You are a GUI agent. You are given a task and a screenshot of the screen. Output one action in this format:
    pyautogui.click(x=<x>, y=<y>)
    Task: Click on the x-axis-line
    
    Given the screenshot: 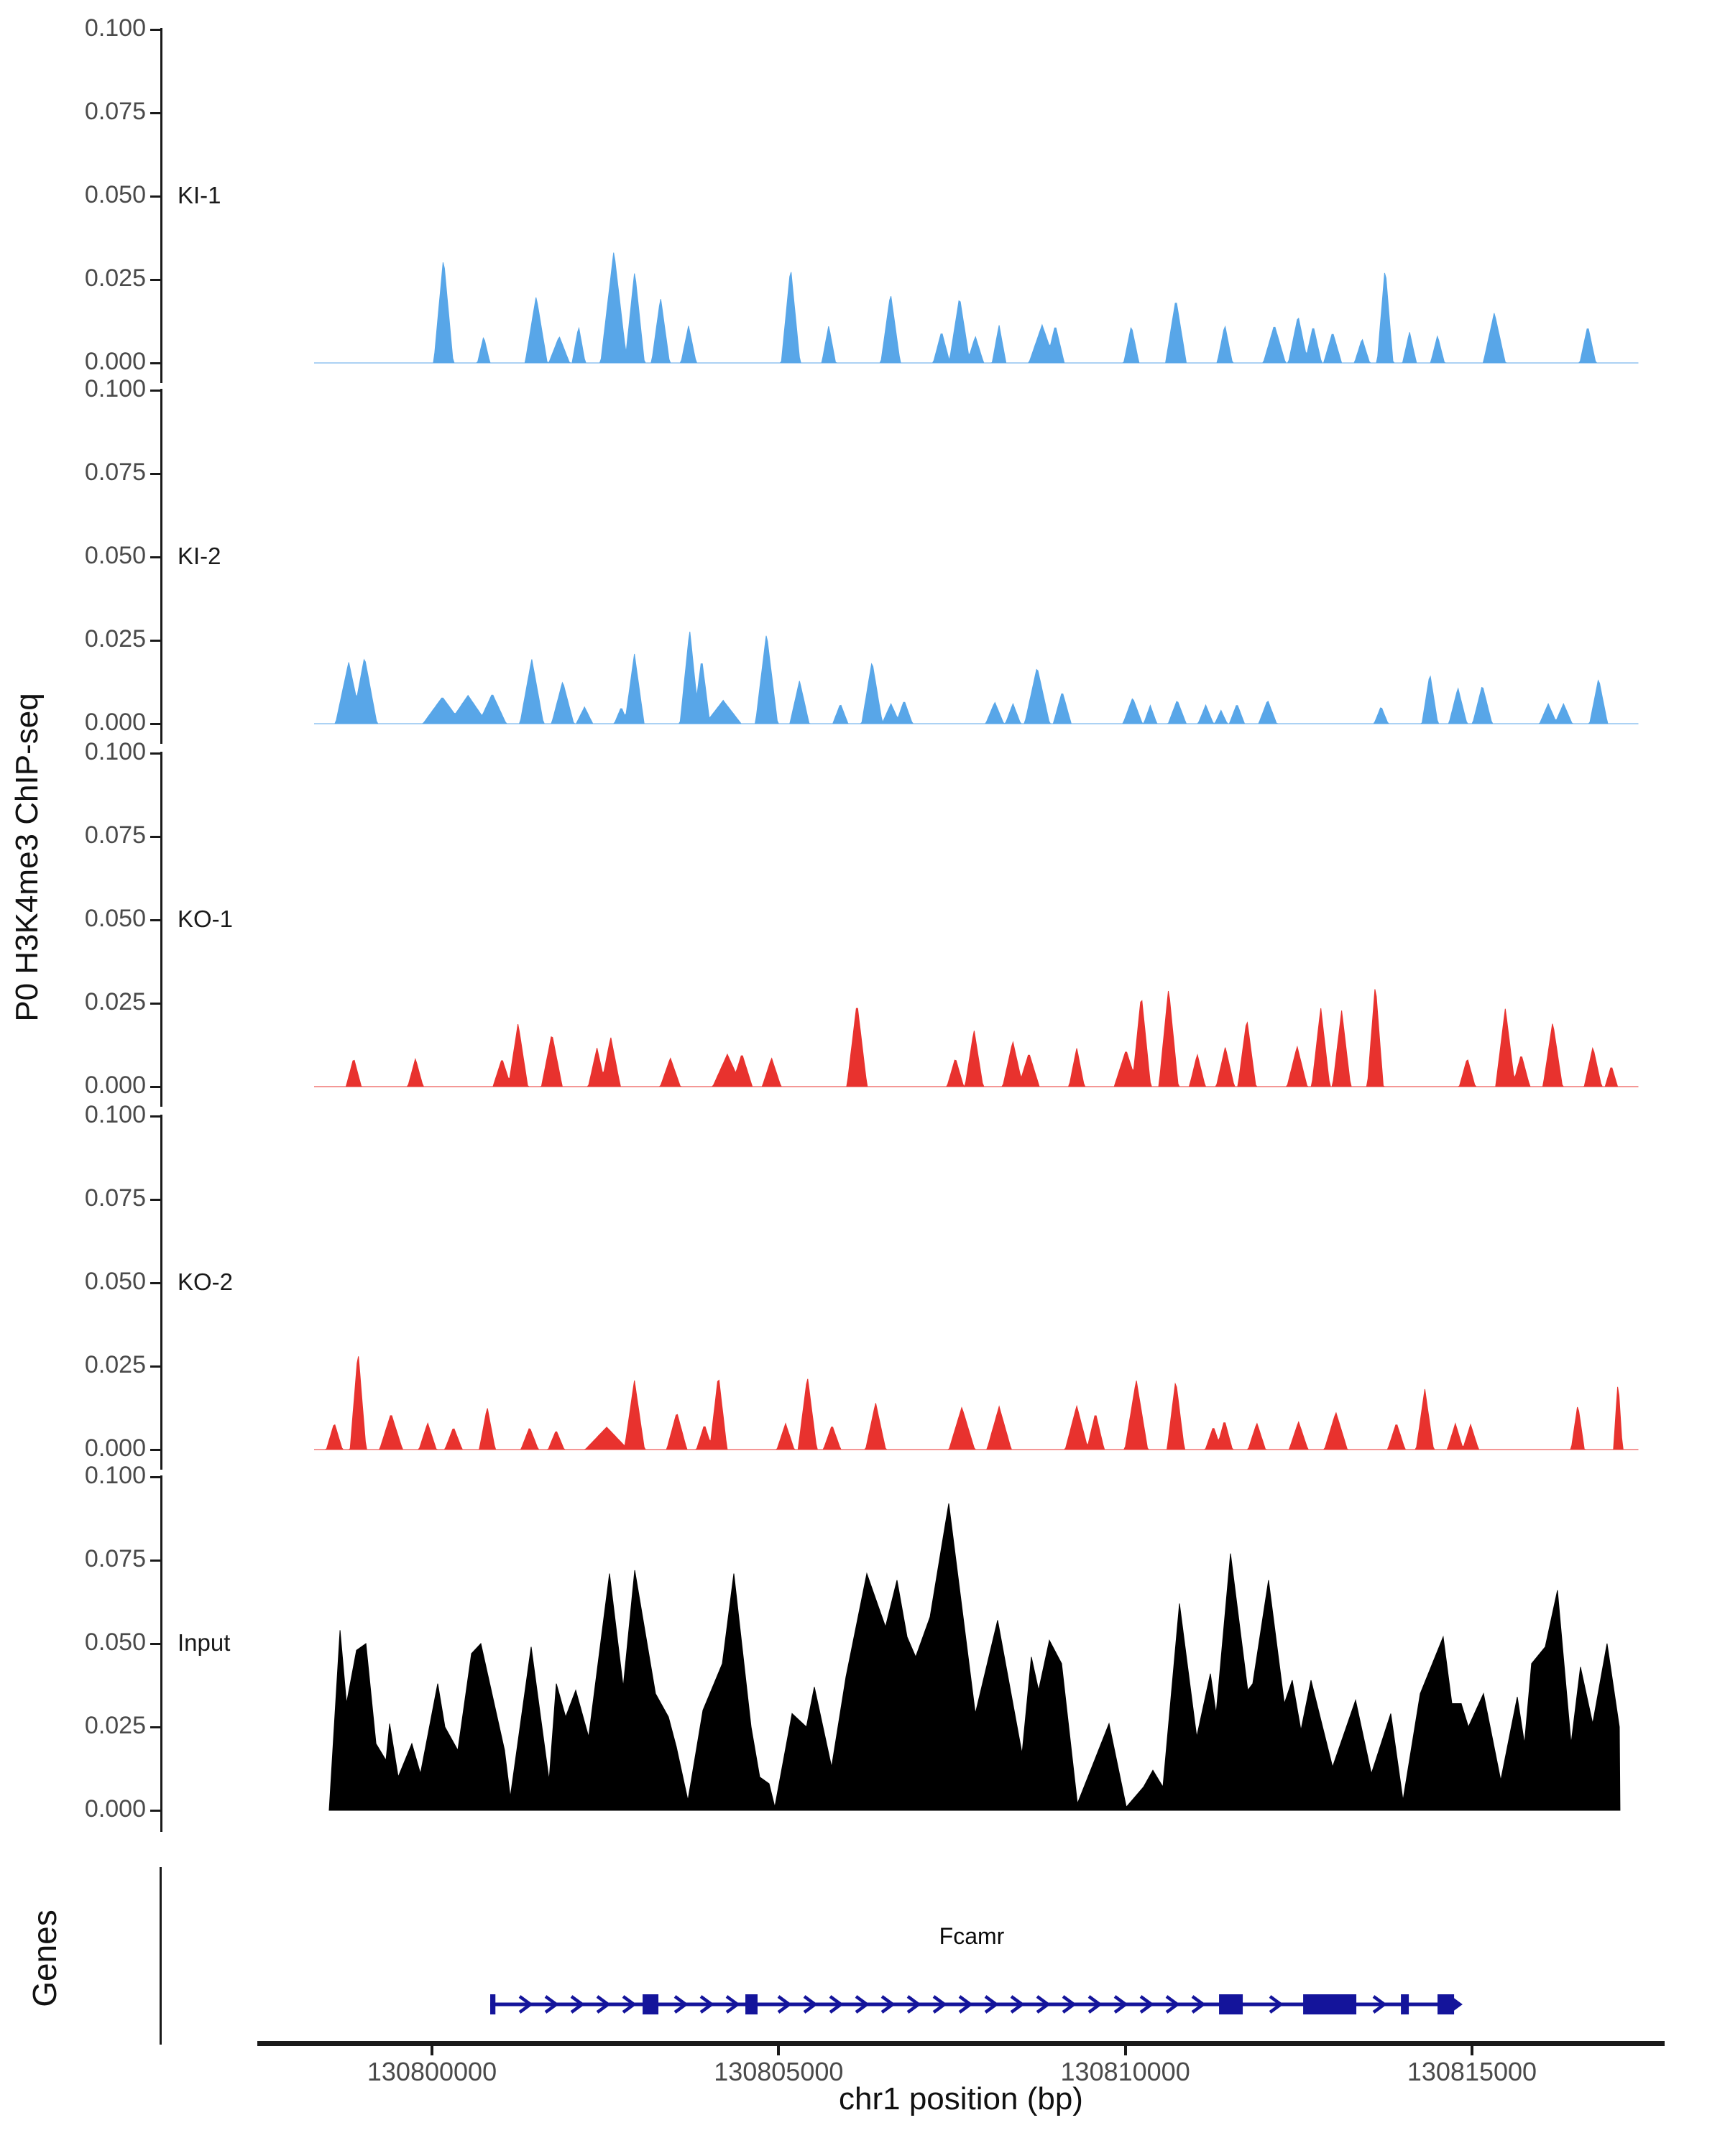 What is the action you would take?
    pyautogui.click(x=961, y=2044)
    